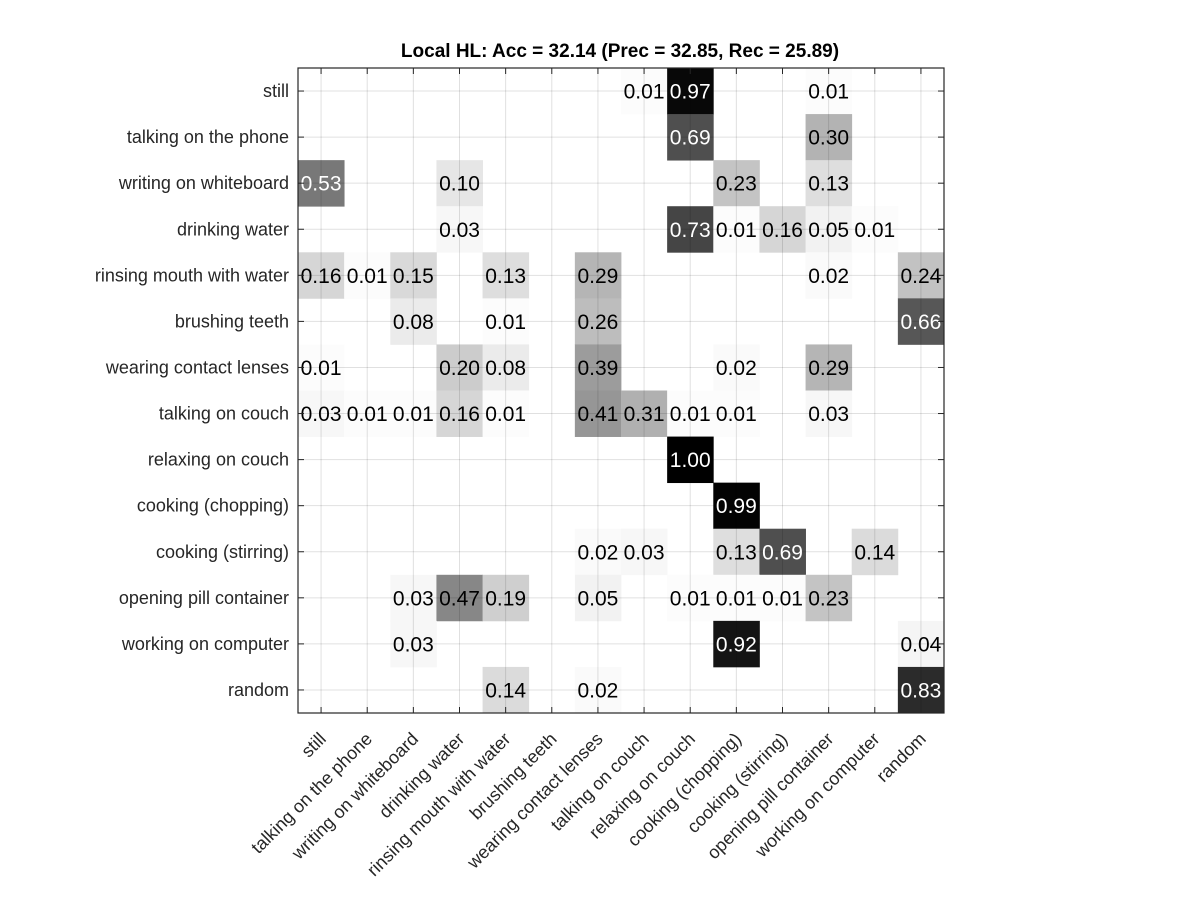 The image size is (1200, 900). Describe the element at coordinates (232, 321) in the screenshot. I see `y-tick-label-brushing-teeth: brushing teeth` at that location.